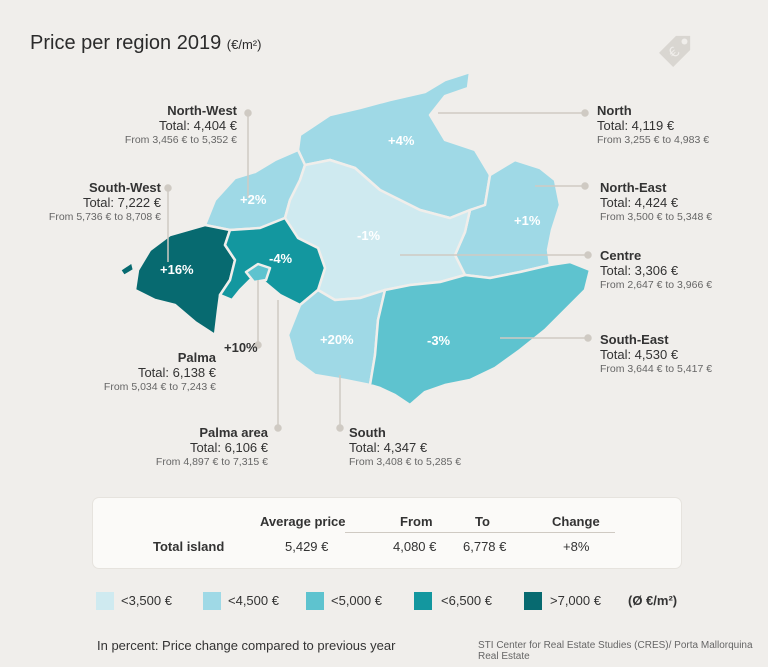 Image resolution: width=768 pixels, height=667 pixels. Describe the element at coordinates (241, 347) in the screenshot. I see `change-palma: +10%` at that location.